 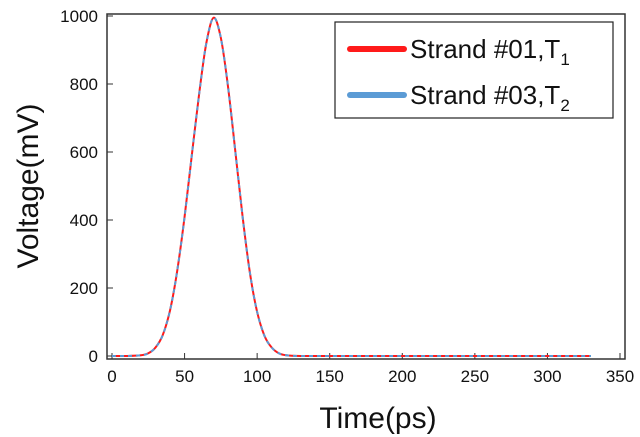 What do you see at coordinates (84, 288) in the screenshot?
I see `y-tick-label: 200` at bounding box center [84, 288].